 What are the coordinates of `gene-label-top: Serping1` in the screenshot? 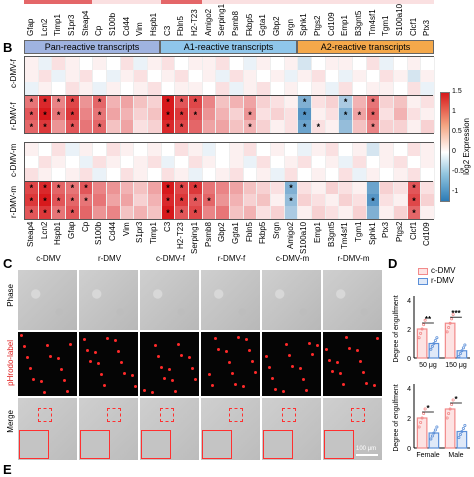 It's located at (222, 19).